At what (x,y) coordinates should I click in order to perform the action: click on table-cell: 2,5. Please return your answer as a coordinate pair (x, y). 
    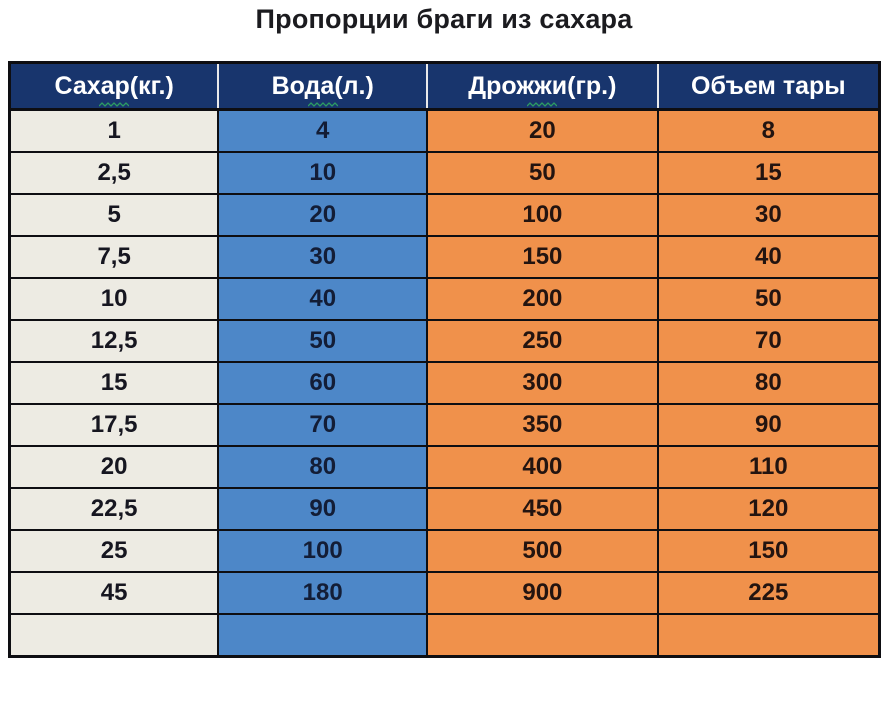
    Looking at the image, I should click on (114, 173).